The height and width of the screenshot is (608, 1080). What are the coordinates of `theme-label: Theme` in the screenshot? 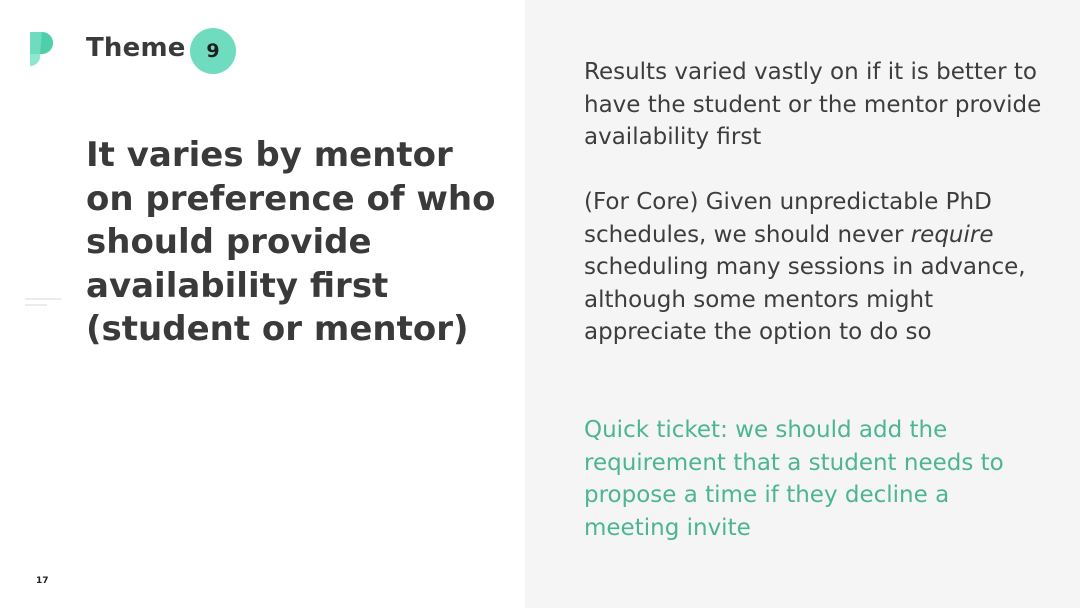 It's located at (136, 48).